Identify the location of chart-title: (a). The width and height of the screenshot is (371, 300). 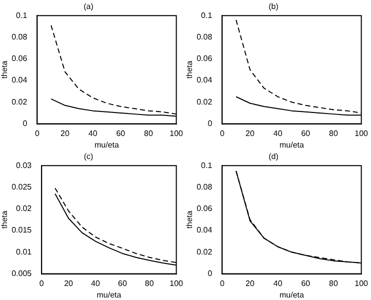
(89, 7).